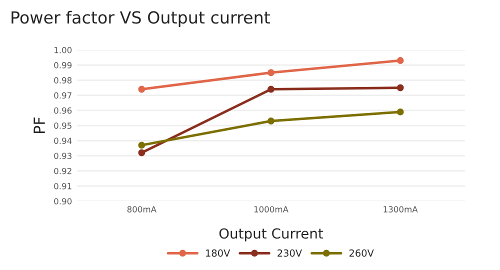 Image resolution: width=500 pixels, height=270 pixels. Describe the element at coordinates (141, 18) in the screenshot. I see `chart-title: Power factor VS Output current` at that location.